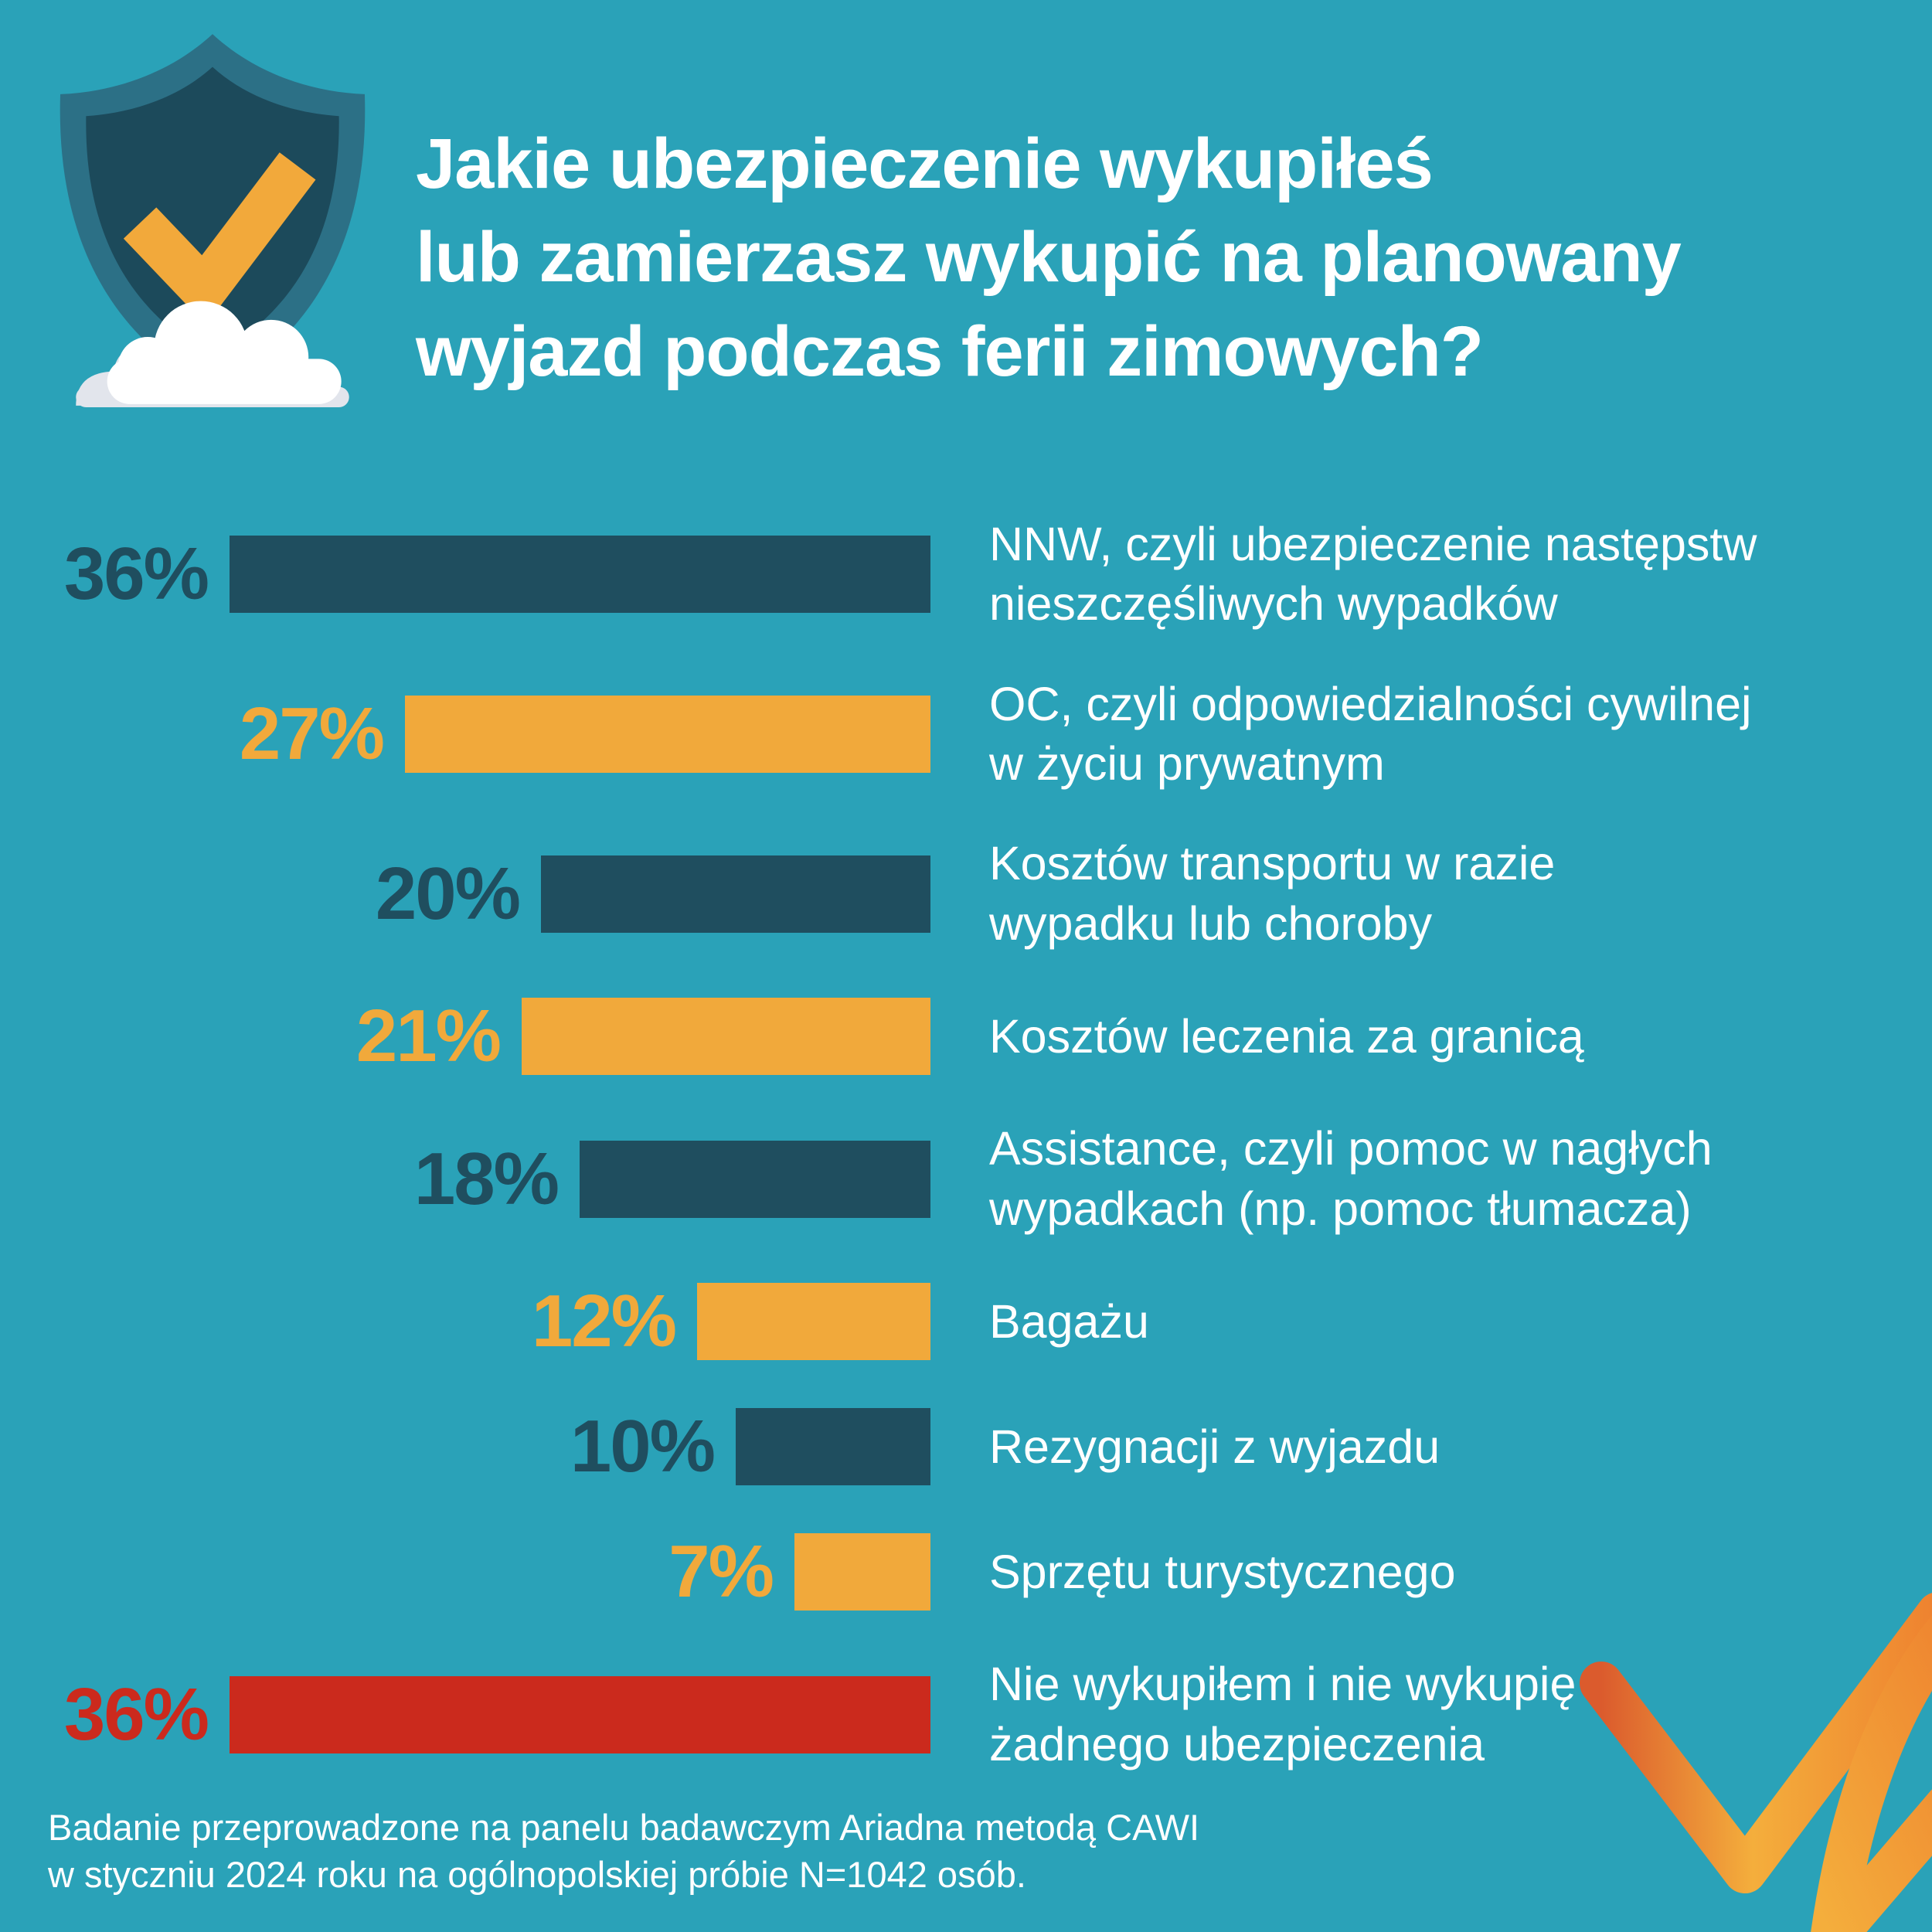 Image resolution: width=1932 pixels, height=1932 pixels. What do you see at coordinates (1274, 604) in the screenshot?
I see `bar-category-label-line: nieszczęśliwych wypadków` at bounding box center [1274, 604].